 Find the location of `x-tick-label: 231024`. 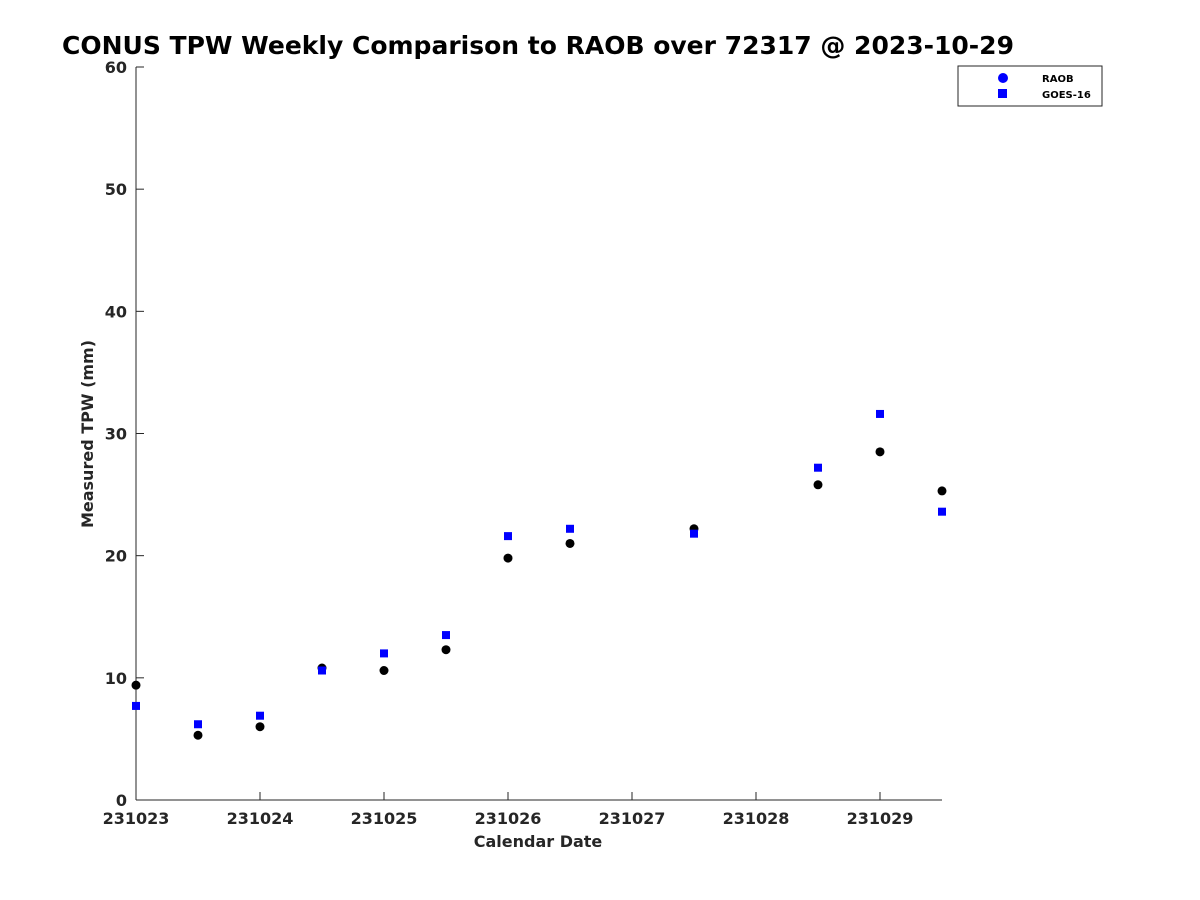

x-tick-label: 231024 is located at coordinates (260, 818).